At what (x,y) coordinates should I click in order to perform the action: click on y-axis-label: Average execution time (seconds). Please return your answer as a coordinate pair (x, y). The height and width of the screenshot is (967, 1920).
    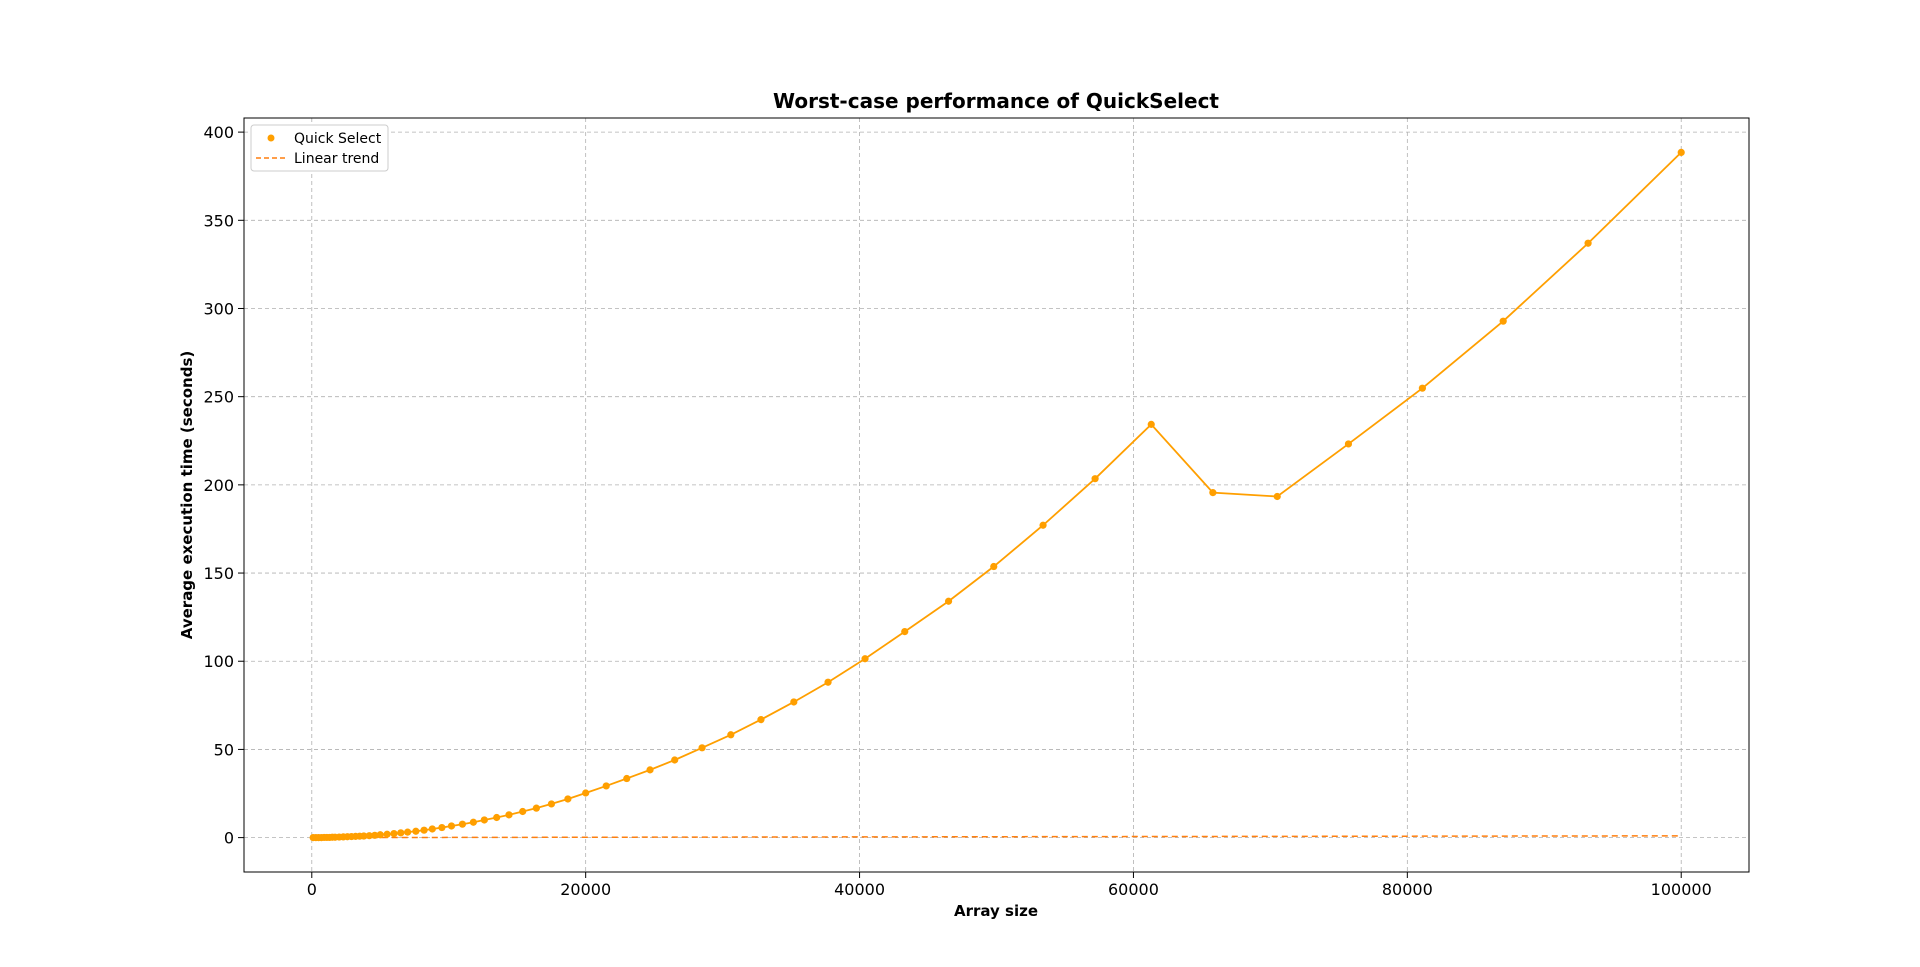
    Looking at the image, I should click on (187, 495).